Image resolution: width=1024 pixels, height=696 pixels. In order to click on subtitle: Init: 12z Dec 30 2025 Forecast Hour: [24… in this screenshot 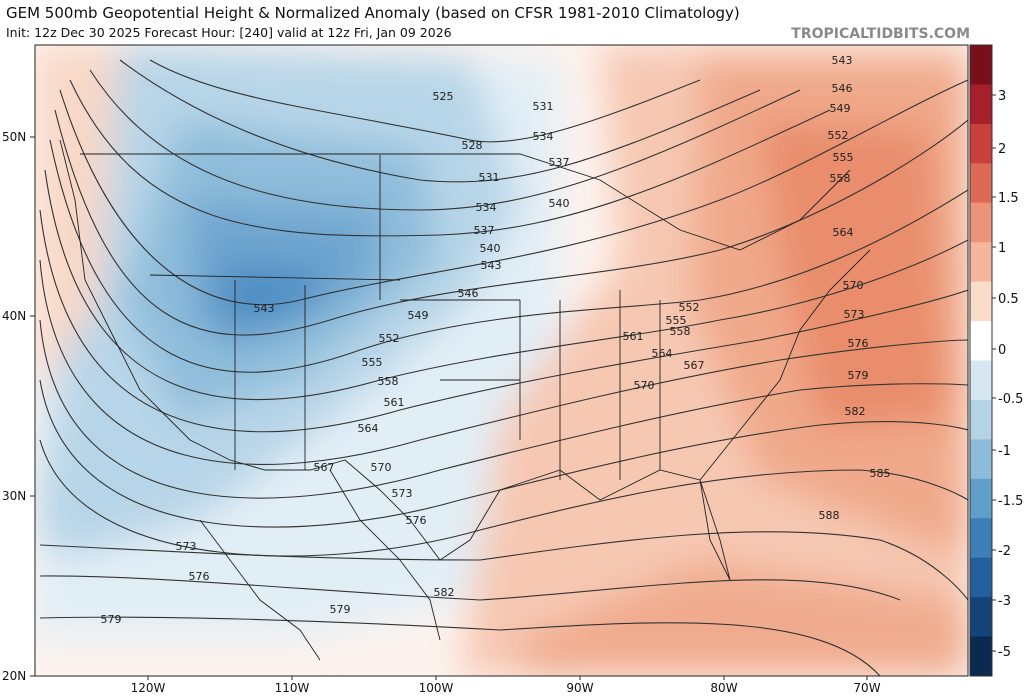, I will do `click(229, 32)`.